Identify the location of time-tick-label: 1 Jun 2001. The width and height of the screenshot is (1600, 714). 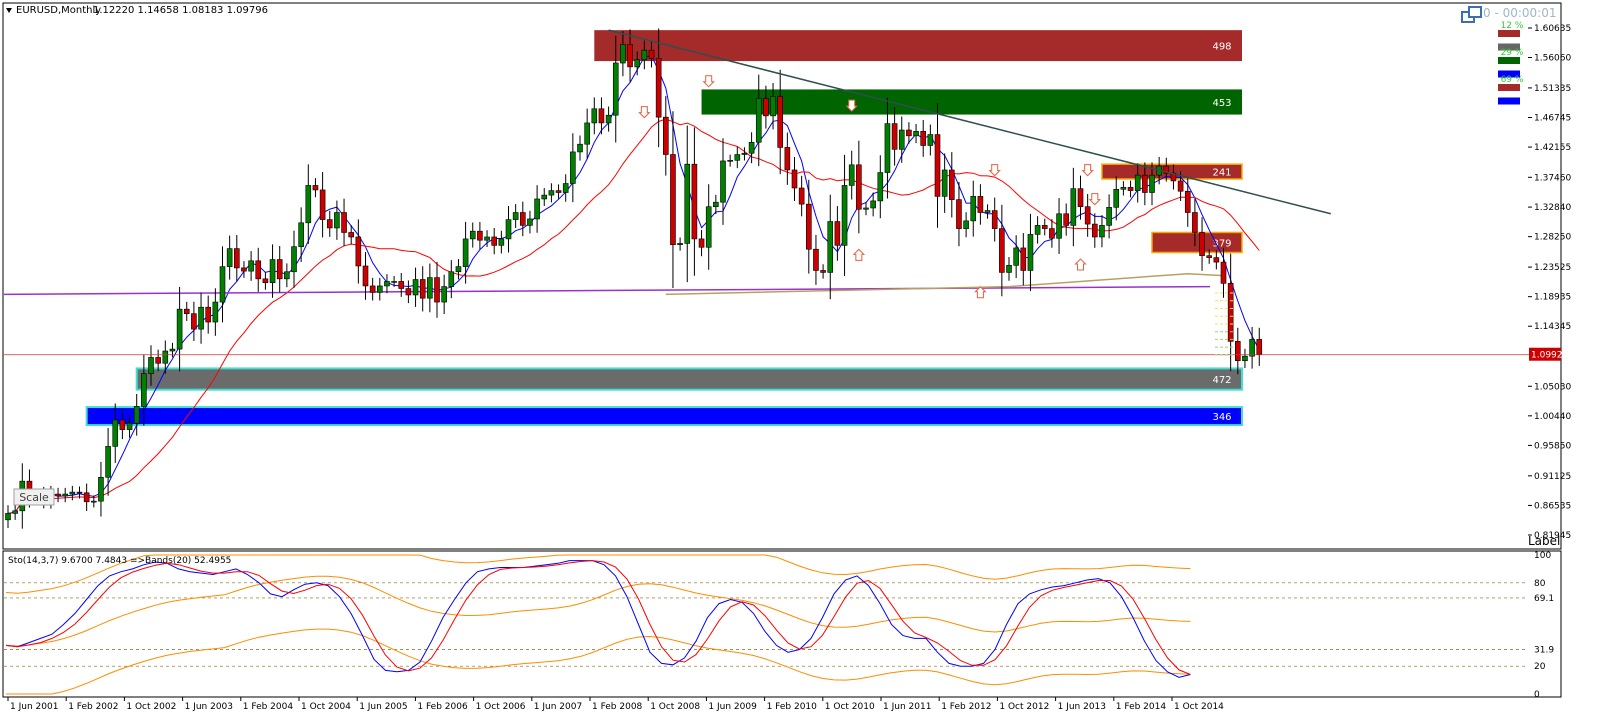
(34, 707).